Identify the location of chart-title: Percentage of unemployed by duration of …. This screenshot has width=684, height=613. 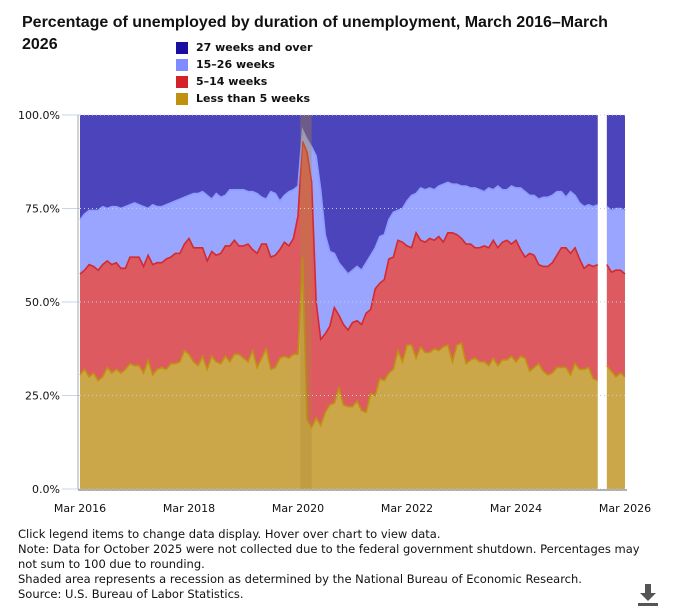
(315, 33).